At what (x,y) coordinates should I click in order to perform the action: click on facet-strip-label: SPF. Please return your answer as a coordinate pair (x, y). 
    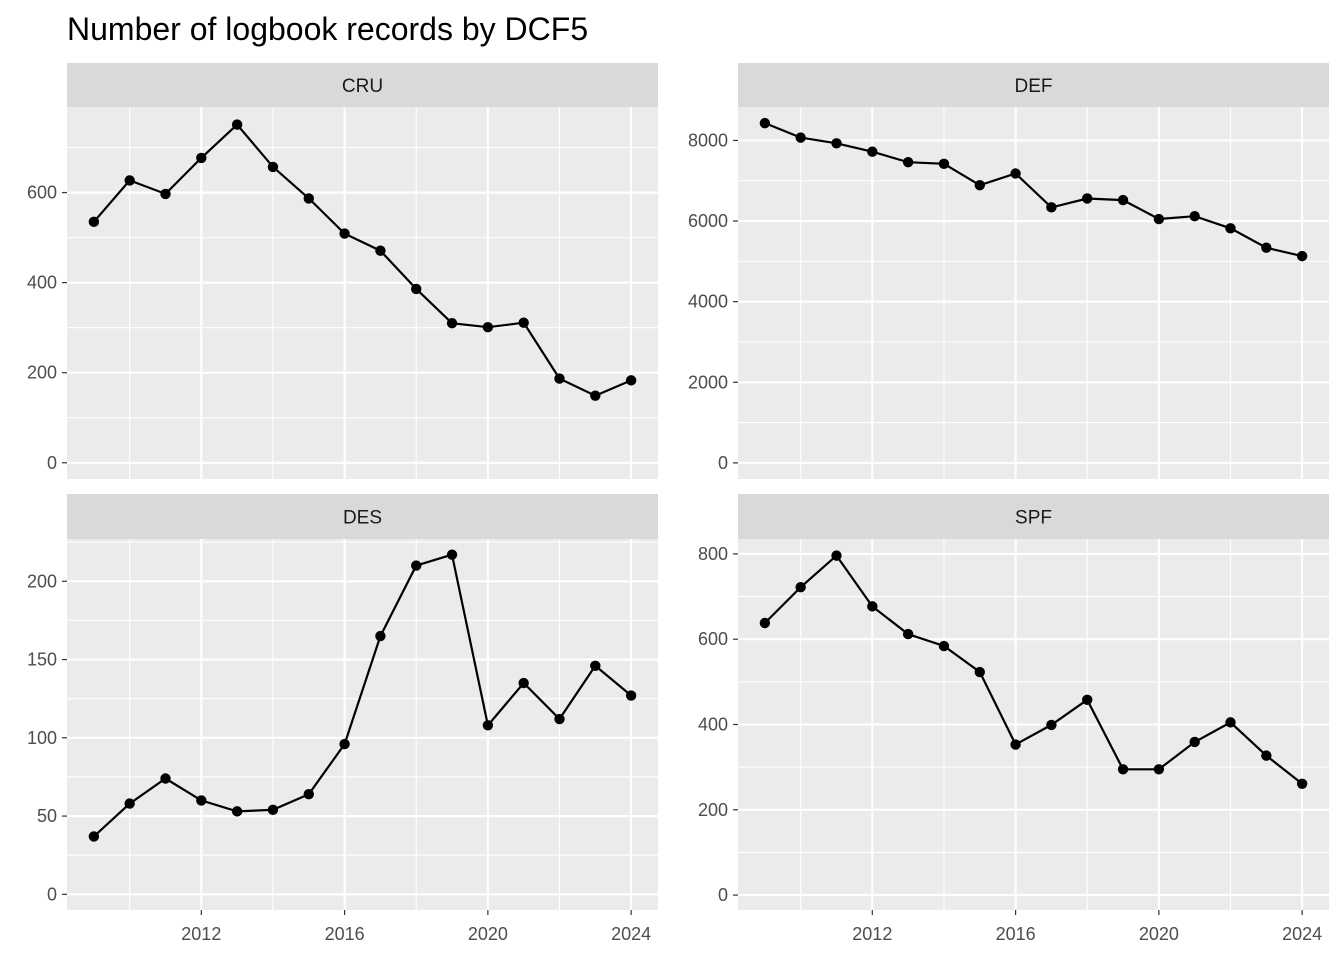
    Looking at the image, I should click on (1033, 518).